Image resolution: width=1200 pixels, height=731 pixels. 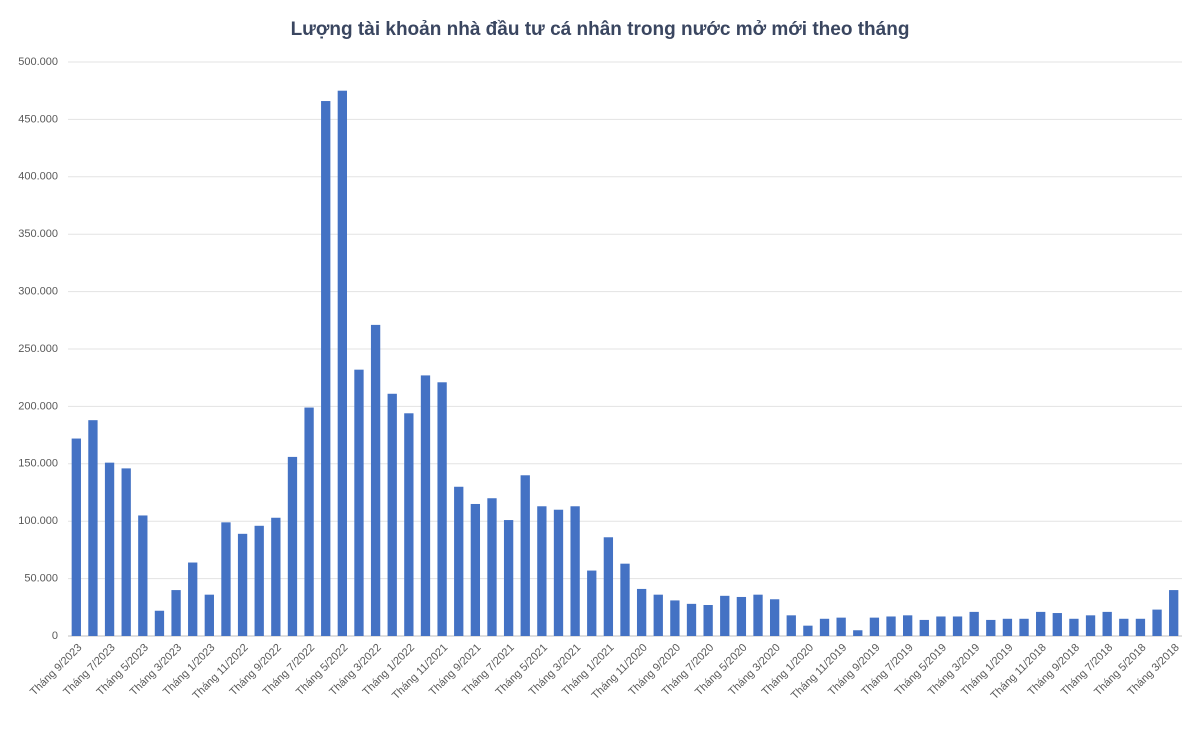 What do you see at coordinates (38, 62) in the screenshot?
I see `y-tick-label: 500.000` at bounding box center [38, 62].